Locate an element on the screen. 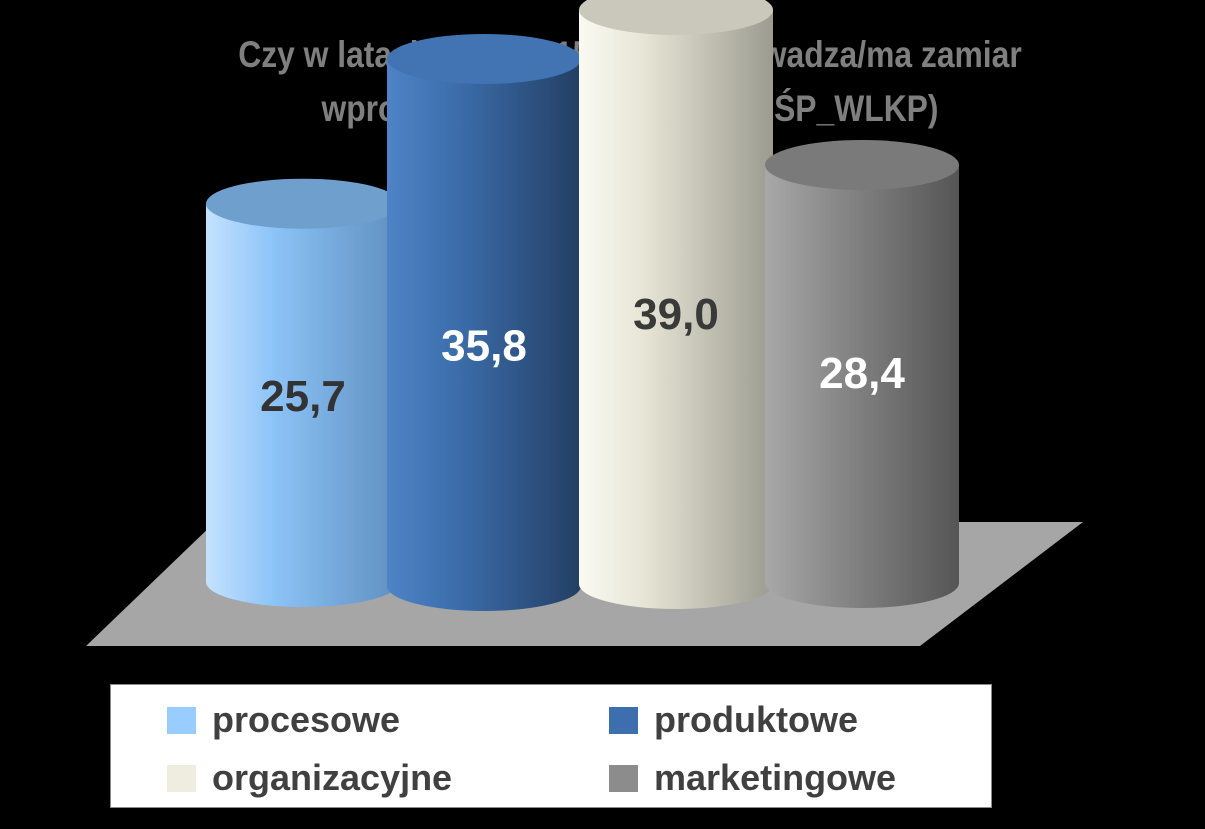 The height and width of the screenshot is (829, 1205). legend-label-organizacyjne: organizacyjne is located at coordinates (332, 777).